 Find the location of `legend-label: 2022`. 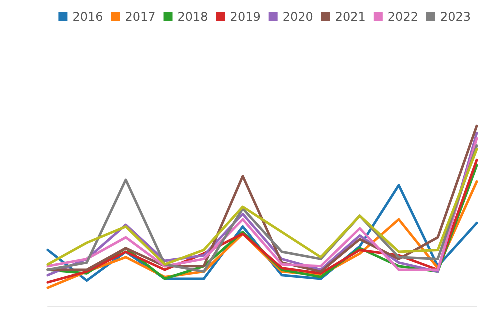

legend-label: 2022 is located at coordinates (403, 17).